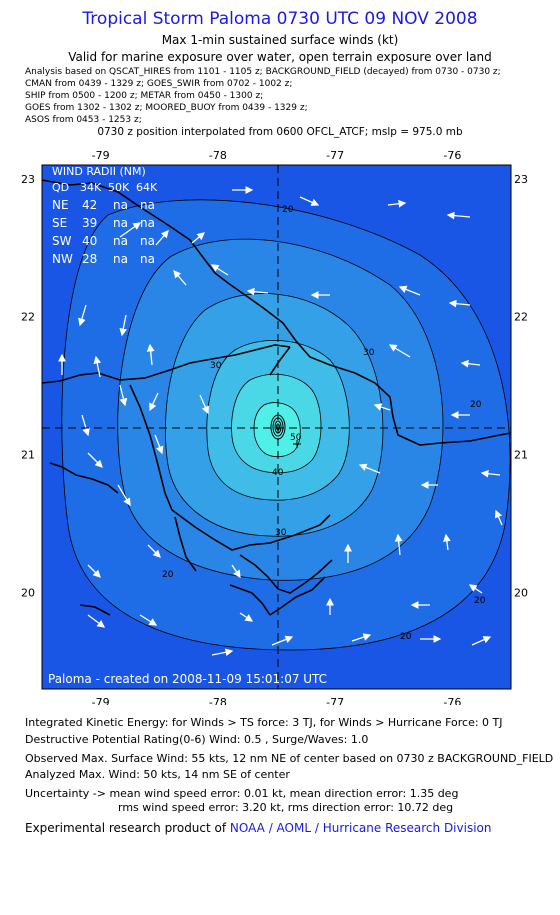 Image resolution: width=560 pixels, height=915 pixels. I want to click on y-tick-label-left: 20, so click(28, 592).